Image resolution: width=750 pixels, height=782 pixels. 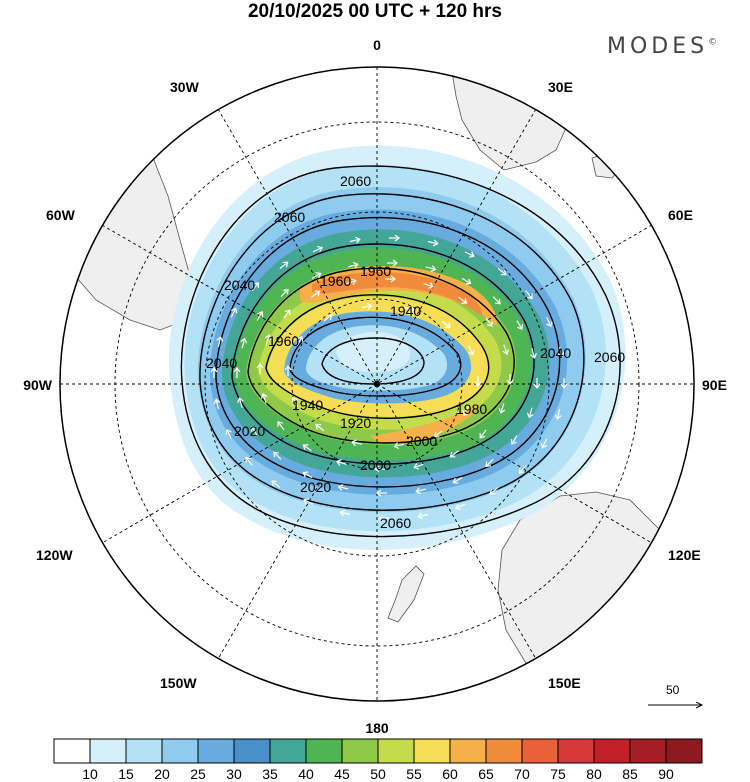 What do you see at coordinates (714, 385) in the screenshot?
I see `longitude-label-90e: 90E` at bounding box center [714, 385].